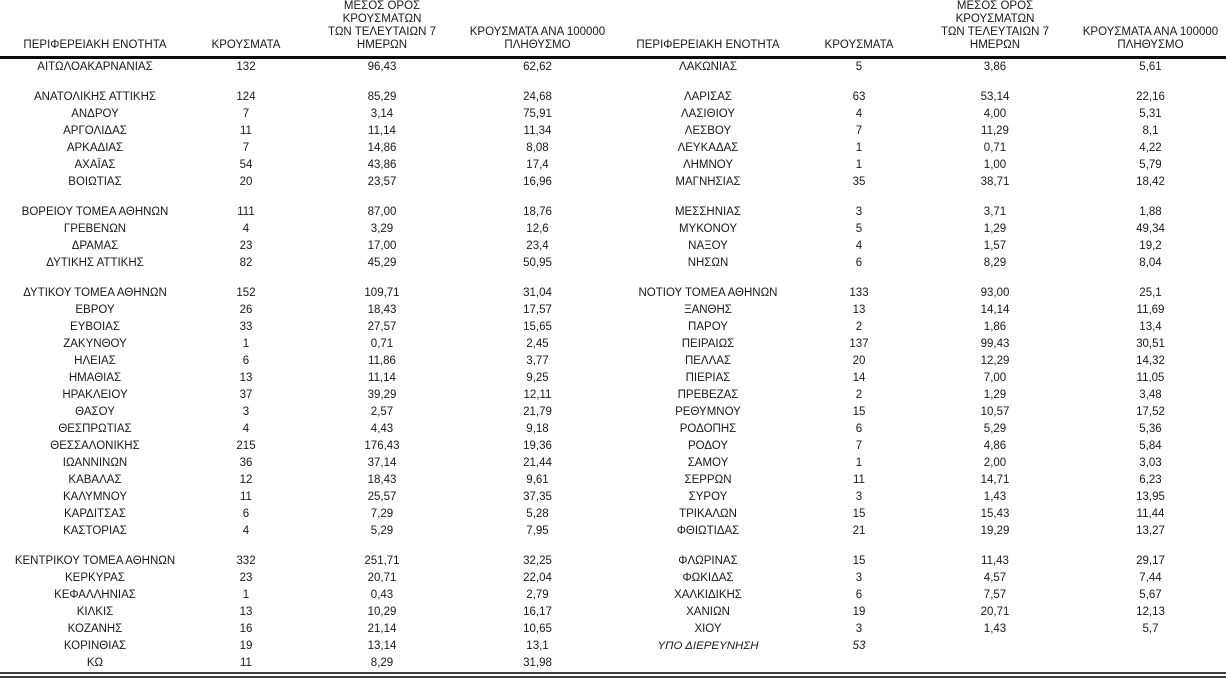 The height and width of the screenshot is (678, 1226). Describe the element at coordinates (382, 646) in the screenshot. I see `avg7-cell: 13,14` at that location.